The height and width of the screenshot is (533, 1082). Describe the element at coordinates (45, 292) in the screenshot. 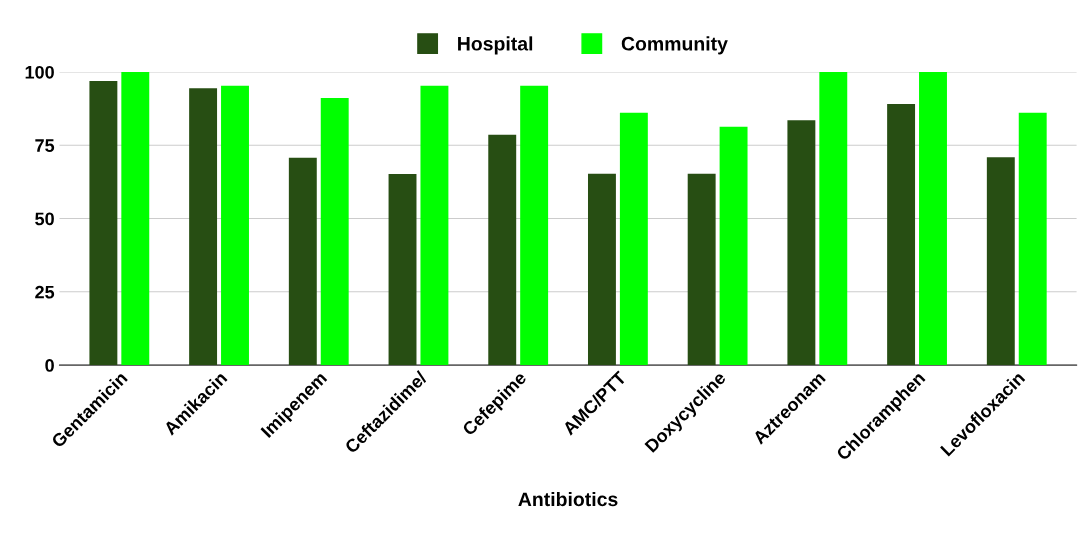

I see `y-tick-label: 25` at that location.